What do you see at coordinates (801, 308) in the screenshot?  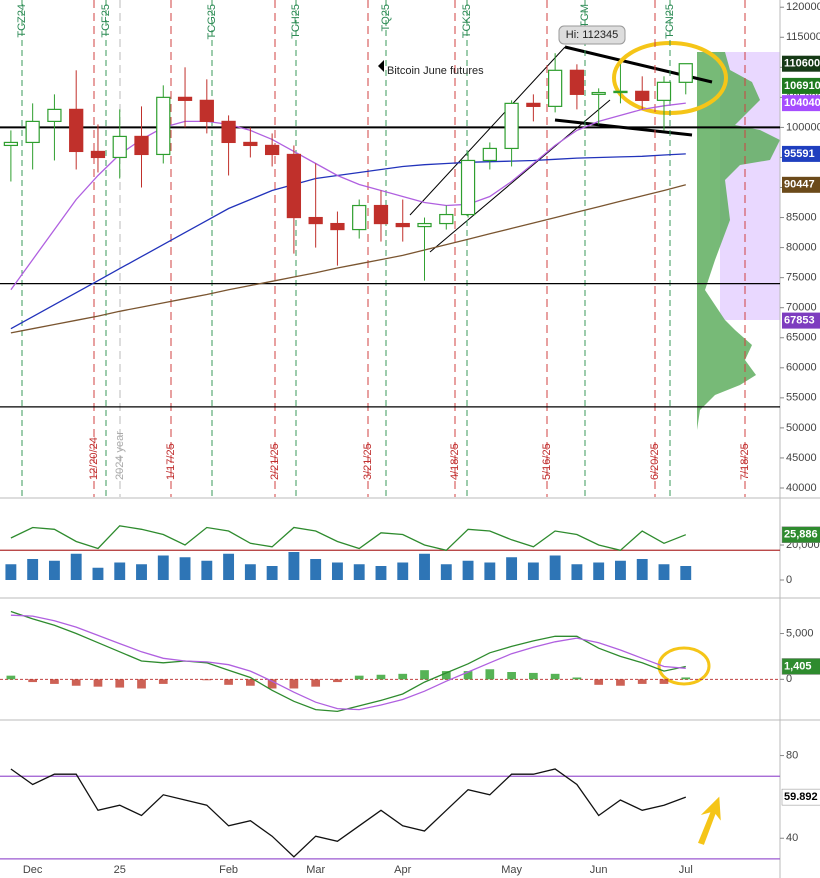 I see `y-tick-label: 70000` at bounding box center [801, 308].